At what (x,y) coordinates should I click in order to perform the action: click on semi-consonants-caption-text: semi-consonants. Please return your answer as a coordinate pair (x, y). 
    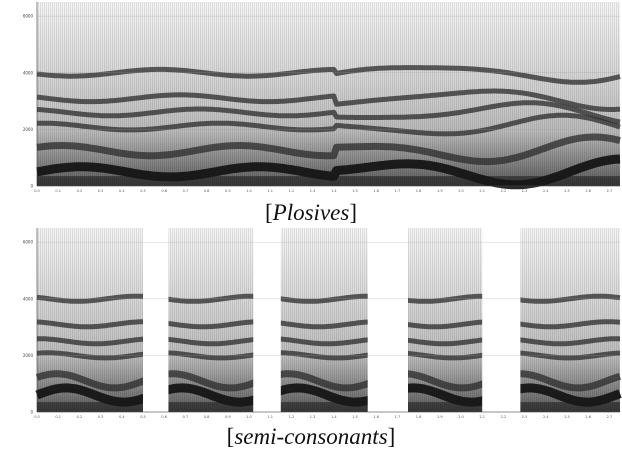
    Looking at the image, I should click on (311, 436).